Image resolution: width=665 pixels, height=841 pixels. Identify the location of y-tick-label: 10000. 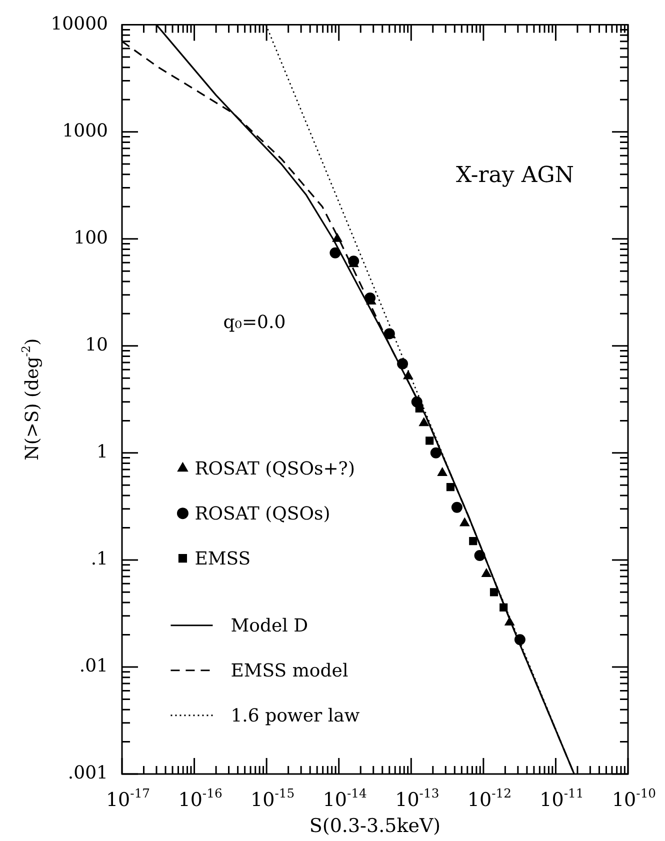
(79, 23).